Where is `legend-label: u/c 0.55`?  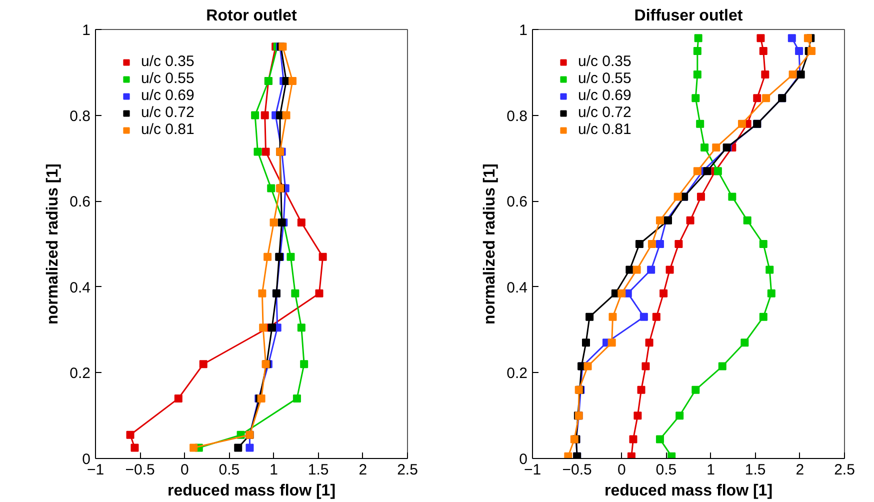 legend-label: u/c 0.55 is located at coordinates (167, 78).